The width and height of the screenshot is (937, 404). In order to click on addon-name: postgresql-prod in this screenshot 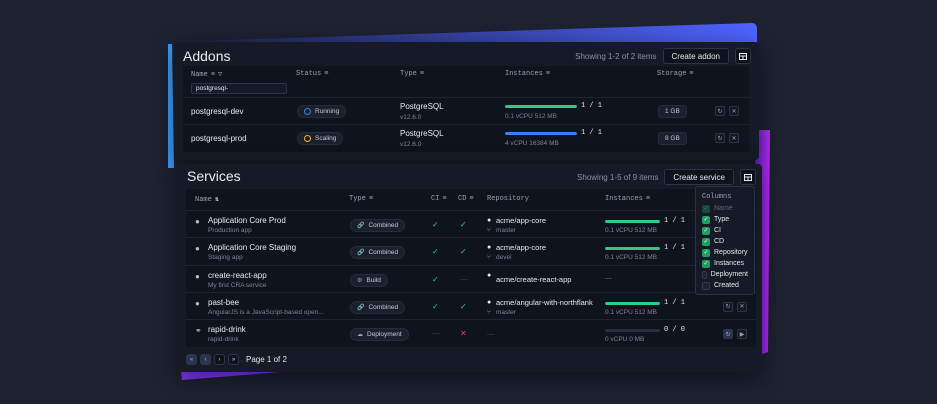, I will do `click(219, 138)`.